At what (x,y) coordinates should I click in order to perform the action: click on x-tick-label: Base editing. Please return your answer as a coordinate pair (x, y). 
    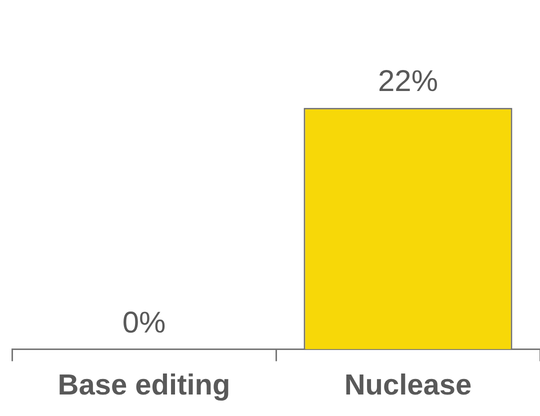
    Looking at the image, I should click on (144, 386).